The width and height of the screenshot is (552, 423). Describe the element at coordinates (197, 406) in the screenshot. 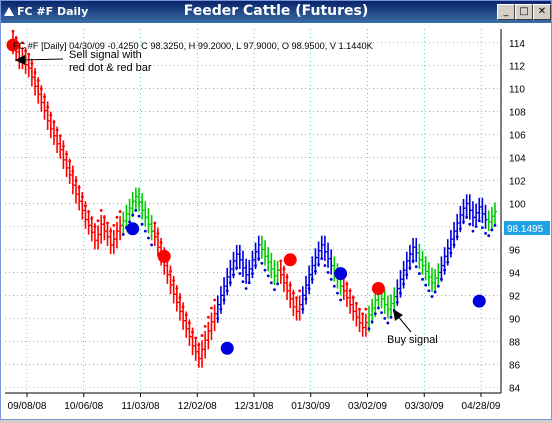

I see `x-tick-label: 12/02/08` at that location.